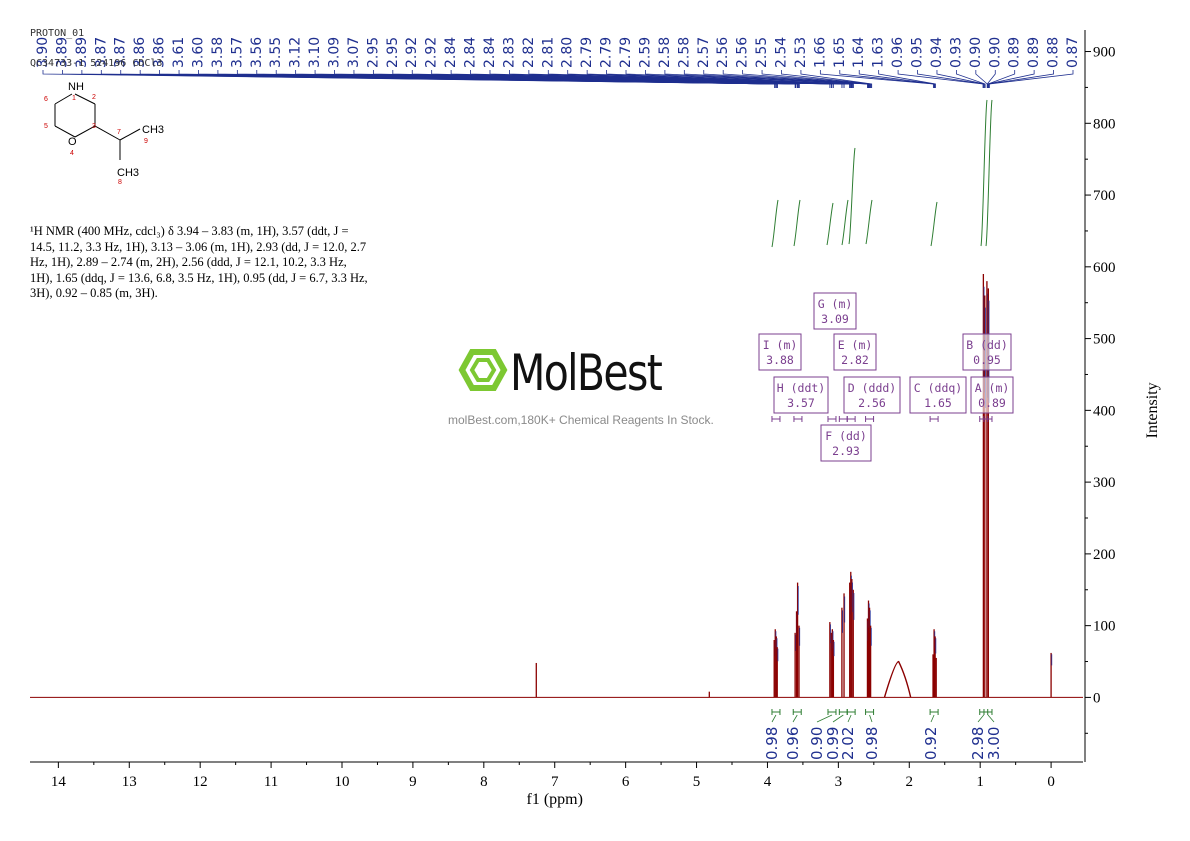  What do you see at coordinates (1104, 555) in the screenshot?
I see `y-tick-label: 200` at bounding box center [1104, 555].